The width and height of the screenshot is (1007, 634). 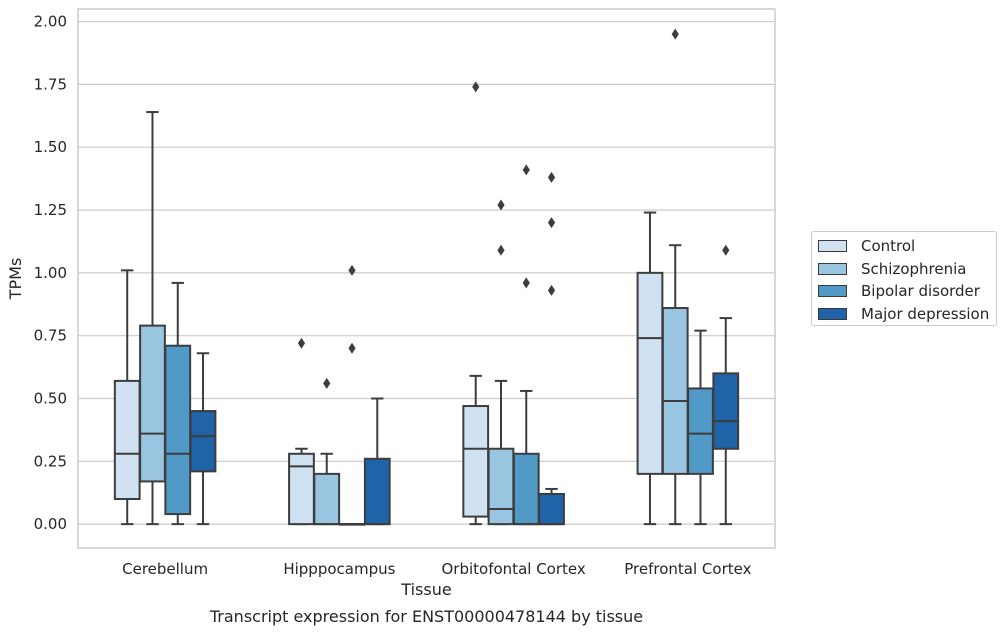 What do you see at coordinates (339, 569) in the screenshot?
I see `x-tick-label: Hipppocampus` at bounding box center [339, 569].